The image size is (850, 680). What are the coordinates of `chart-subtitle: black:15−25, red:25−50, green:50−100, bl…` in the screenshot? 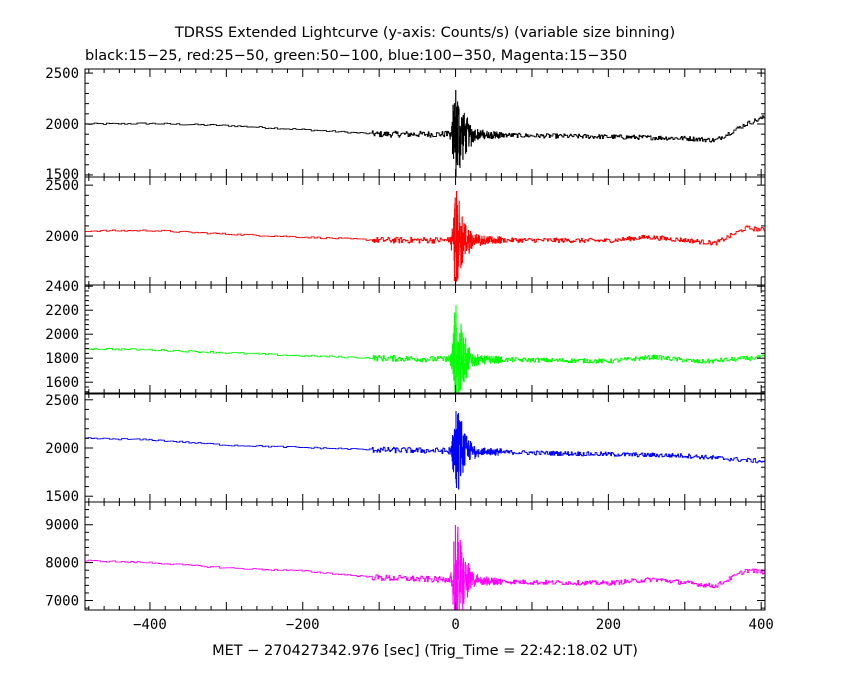 It's located at (356, 56).